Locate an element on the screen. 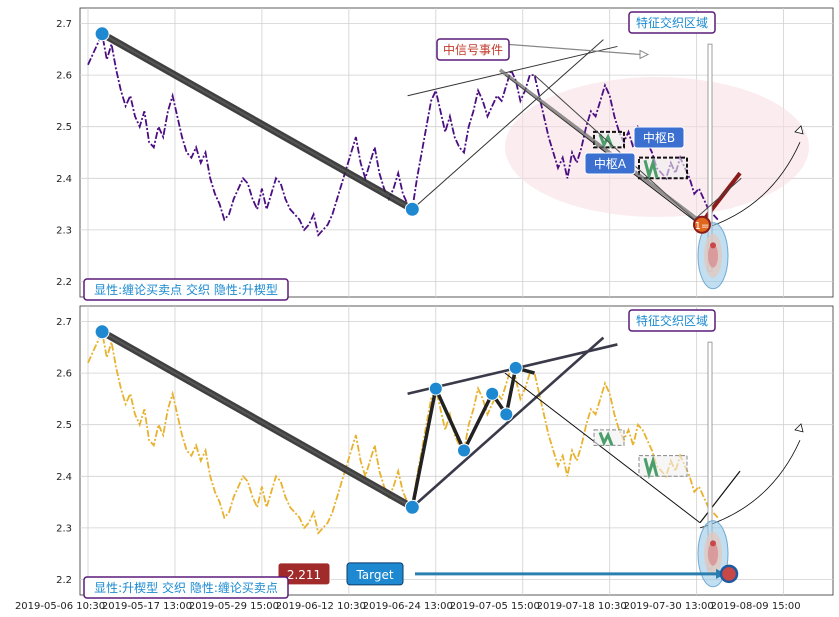  event-label-box is located at coordinates (473, 49).